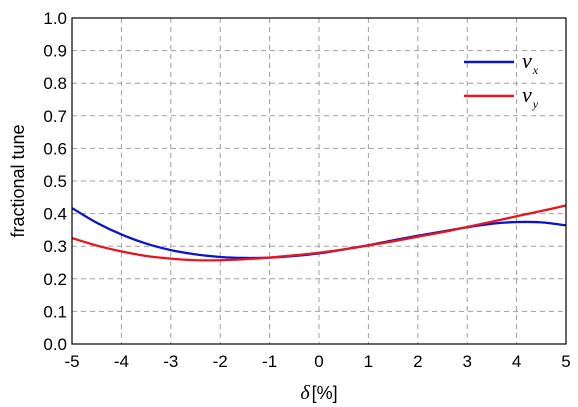 The image size is (578, 407). Describe the element at coordinates (55, 214) in the screenshot. I see `y-tick-label: 0.4` at that location.